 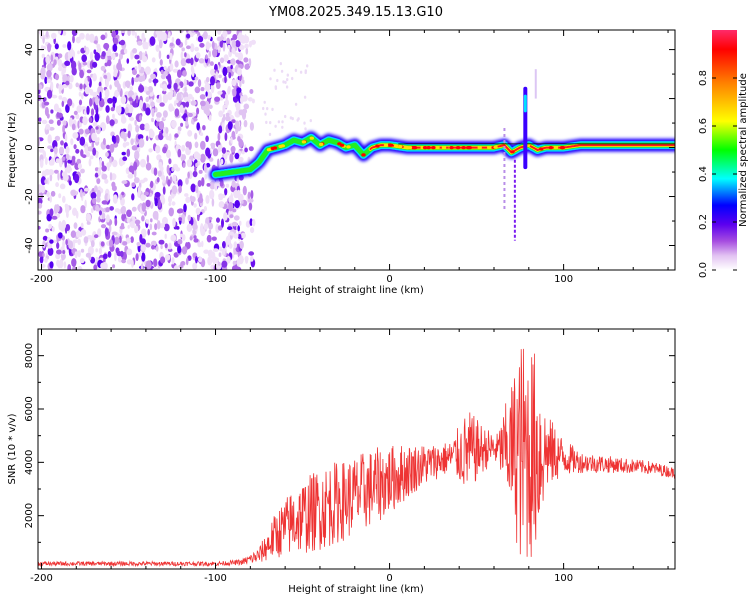 What do you see at coordinates (175, 150) in the screenshot?
I see `noise-speckles` at bounding box center [175, 150].